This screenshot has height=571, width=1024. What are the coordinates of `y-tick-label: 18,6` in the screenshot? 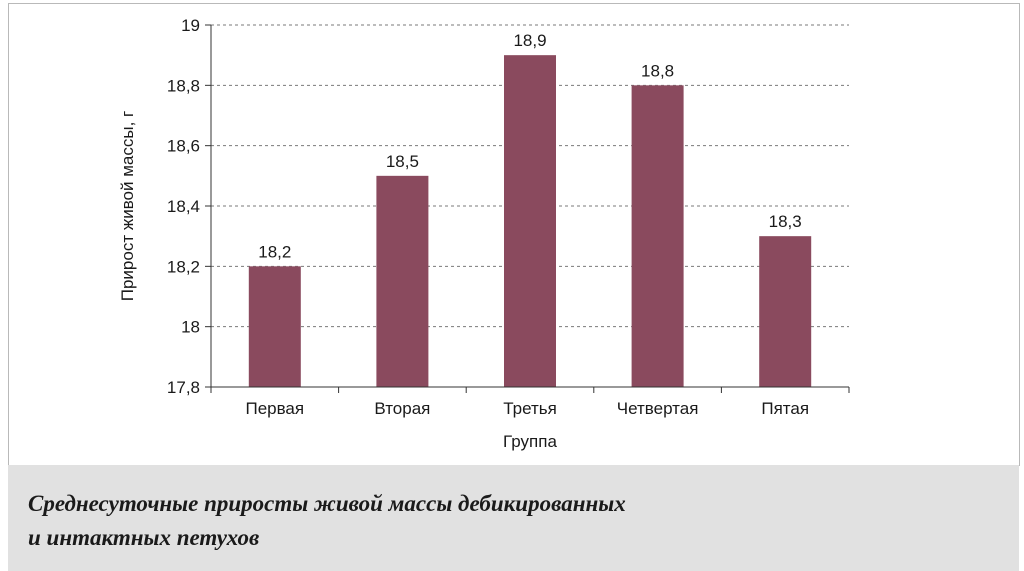 It's located at (183, 146).